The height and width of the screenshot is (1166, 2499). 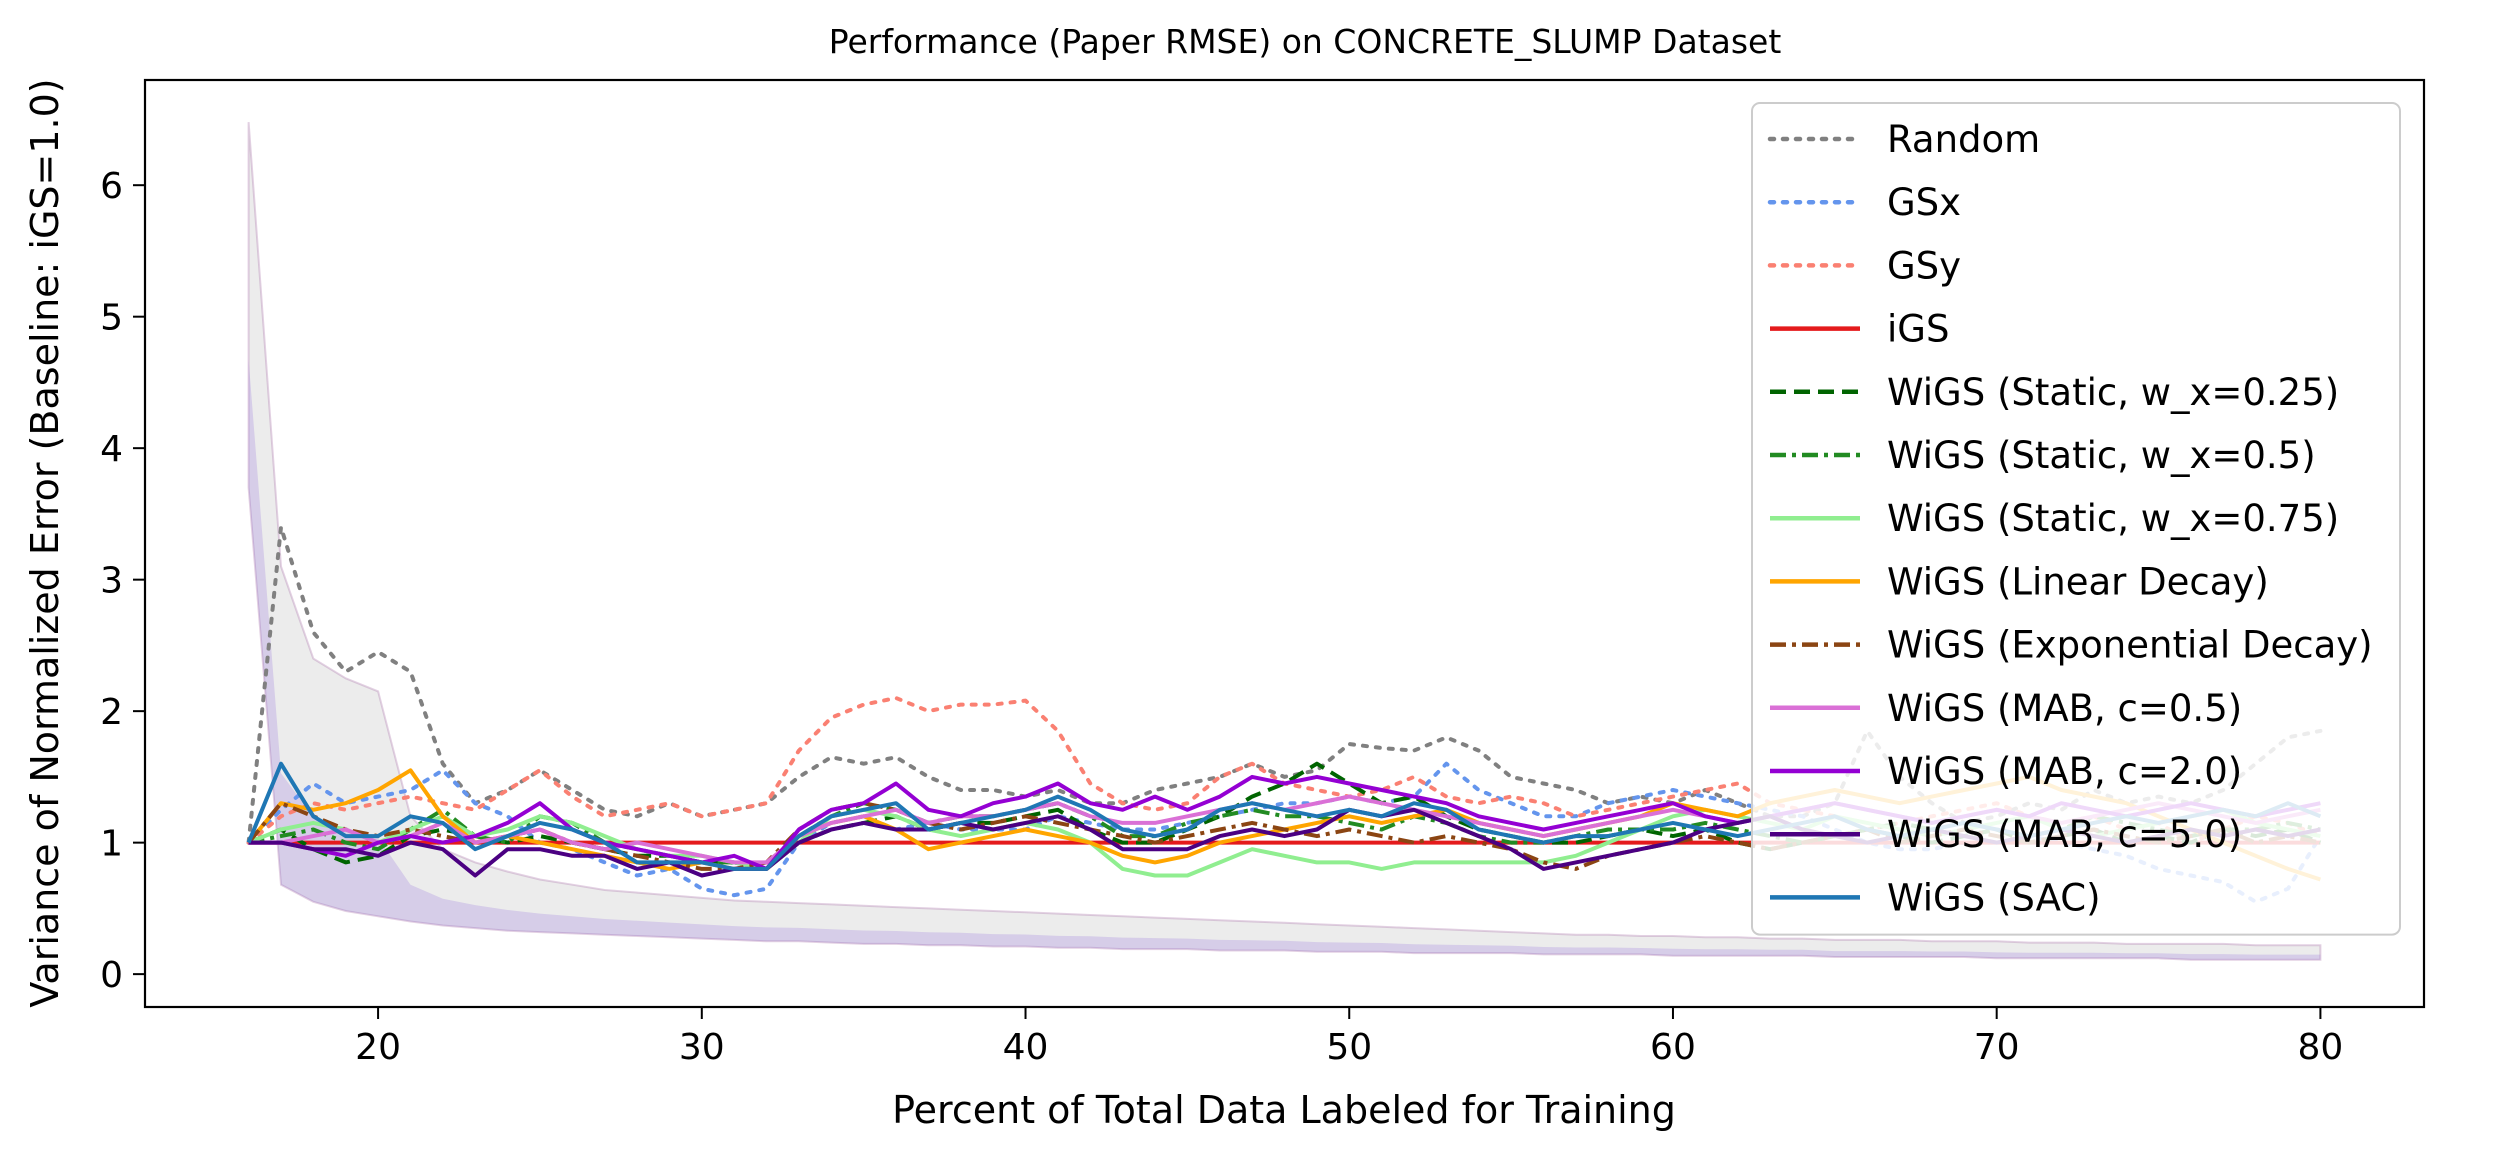 What do you see at coordinates (1924, 265) in the screenshot?
I see `legend-label-gsy: GSy` at bounding box center [1924, 265].